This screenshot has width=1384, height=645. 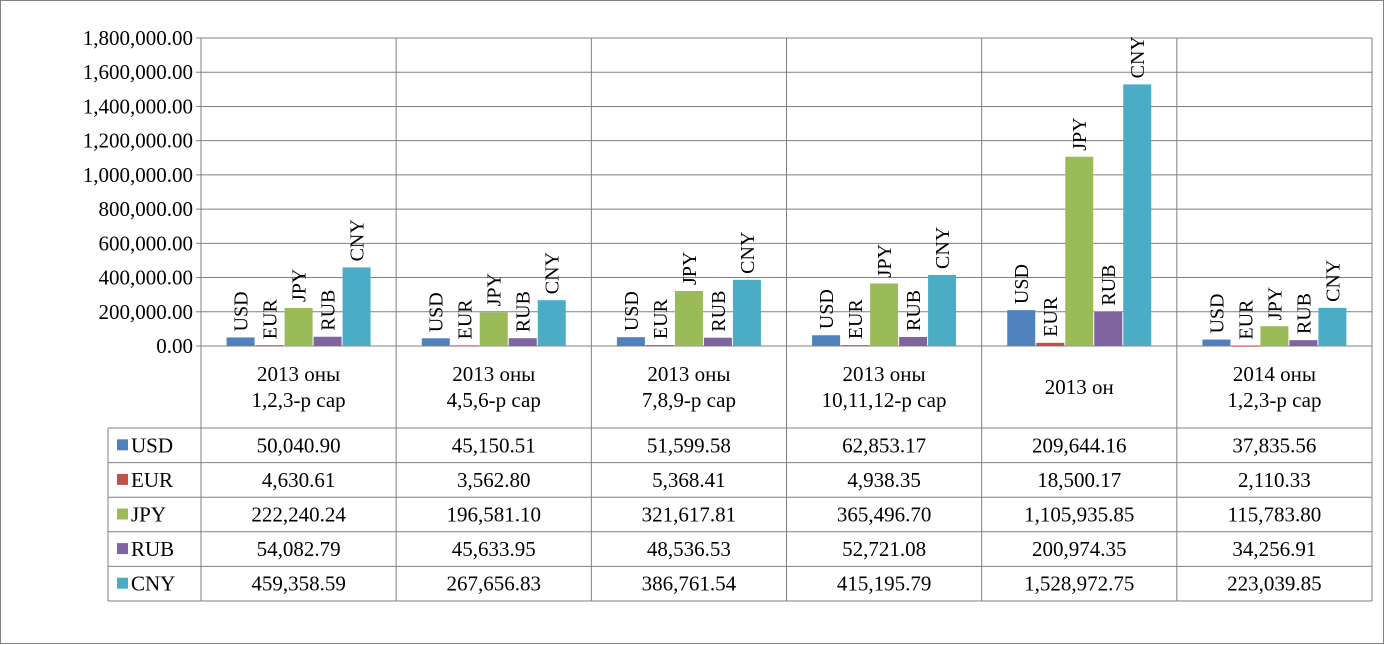 What do you see at coordinates (494, 584) in the screenshot?
I see `table-cell-cny: 267,656.83` at bounding box center [494, 584].